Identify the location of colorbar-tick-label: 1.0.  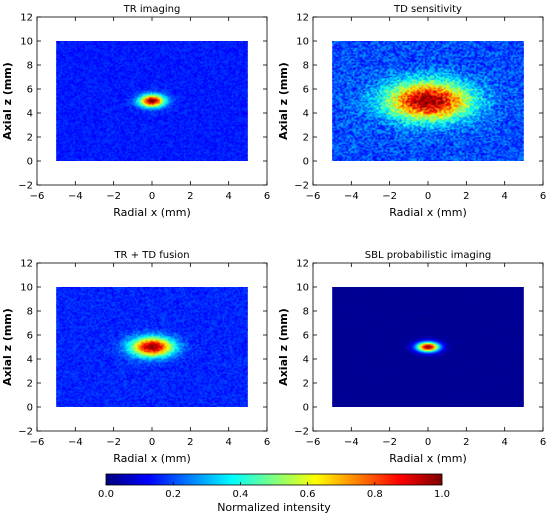
(442, 494).